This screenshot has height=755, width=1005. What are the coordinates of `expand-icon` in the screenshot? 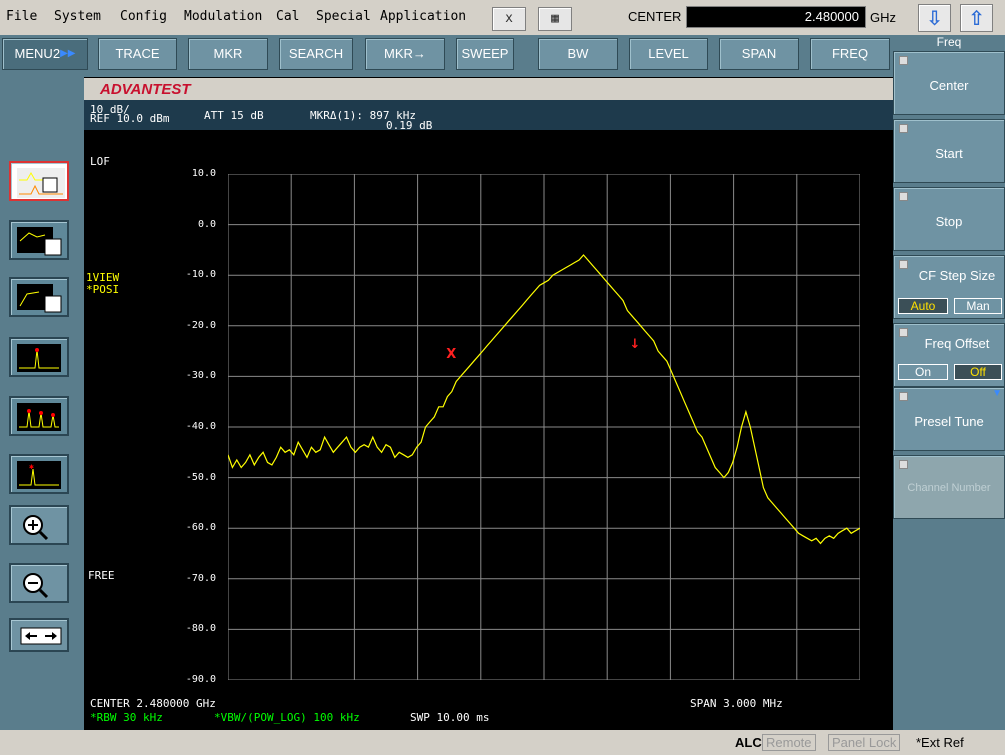 It's located at (39, 635).